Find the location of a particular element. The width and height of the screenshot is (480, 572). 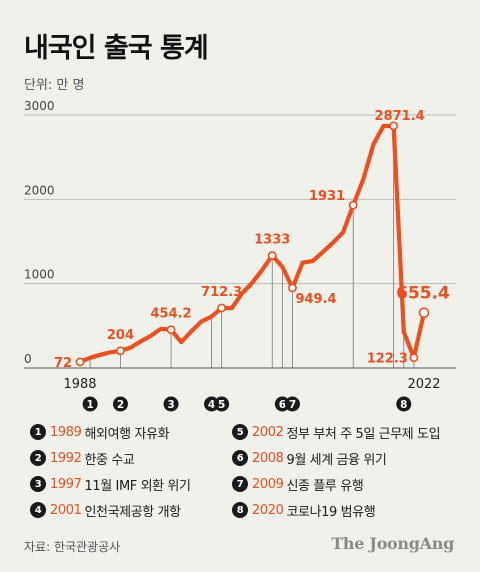

event-badge-number: 2 is located at coordinates (120, 405).